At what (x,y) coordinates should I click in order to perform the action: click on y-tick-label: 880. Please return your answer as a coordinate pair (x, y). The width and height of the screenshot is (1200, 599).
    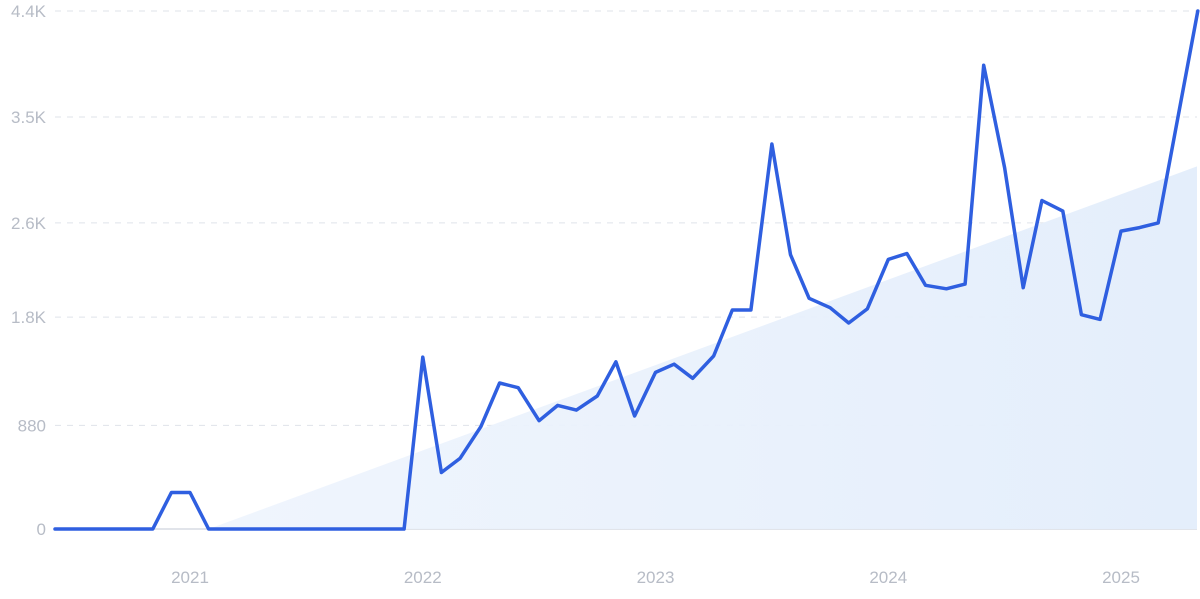
    Looking at the image, I should click on (32, 425).